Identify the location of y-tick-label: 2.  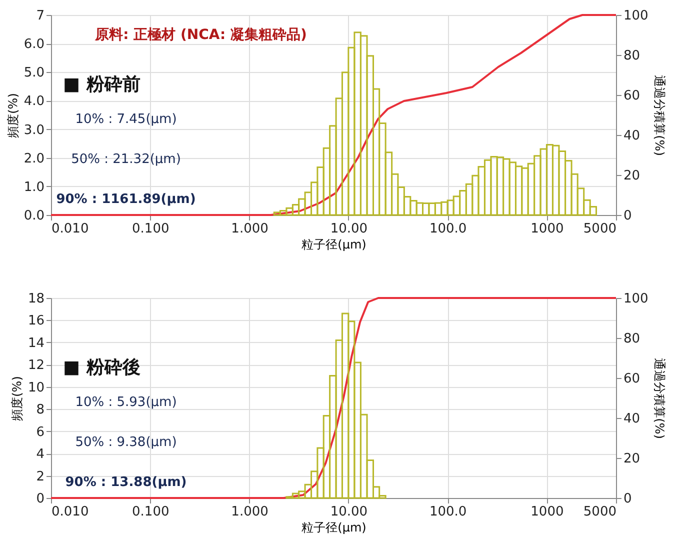
(40, 476).